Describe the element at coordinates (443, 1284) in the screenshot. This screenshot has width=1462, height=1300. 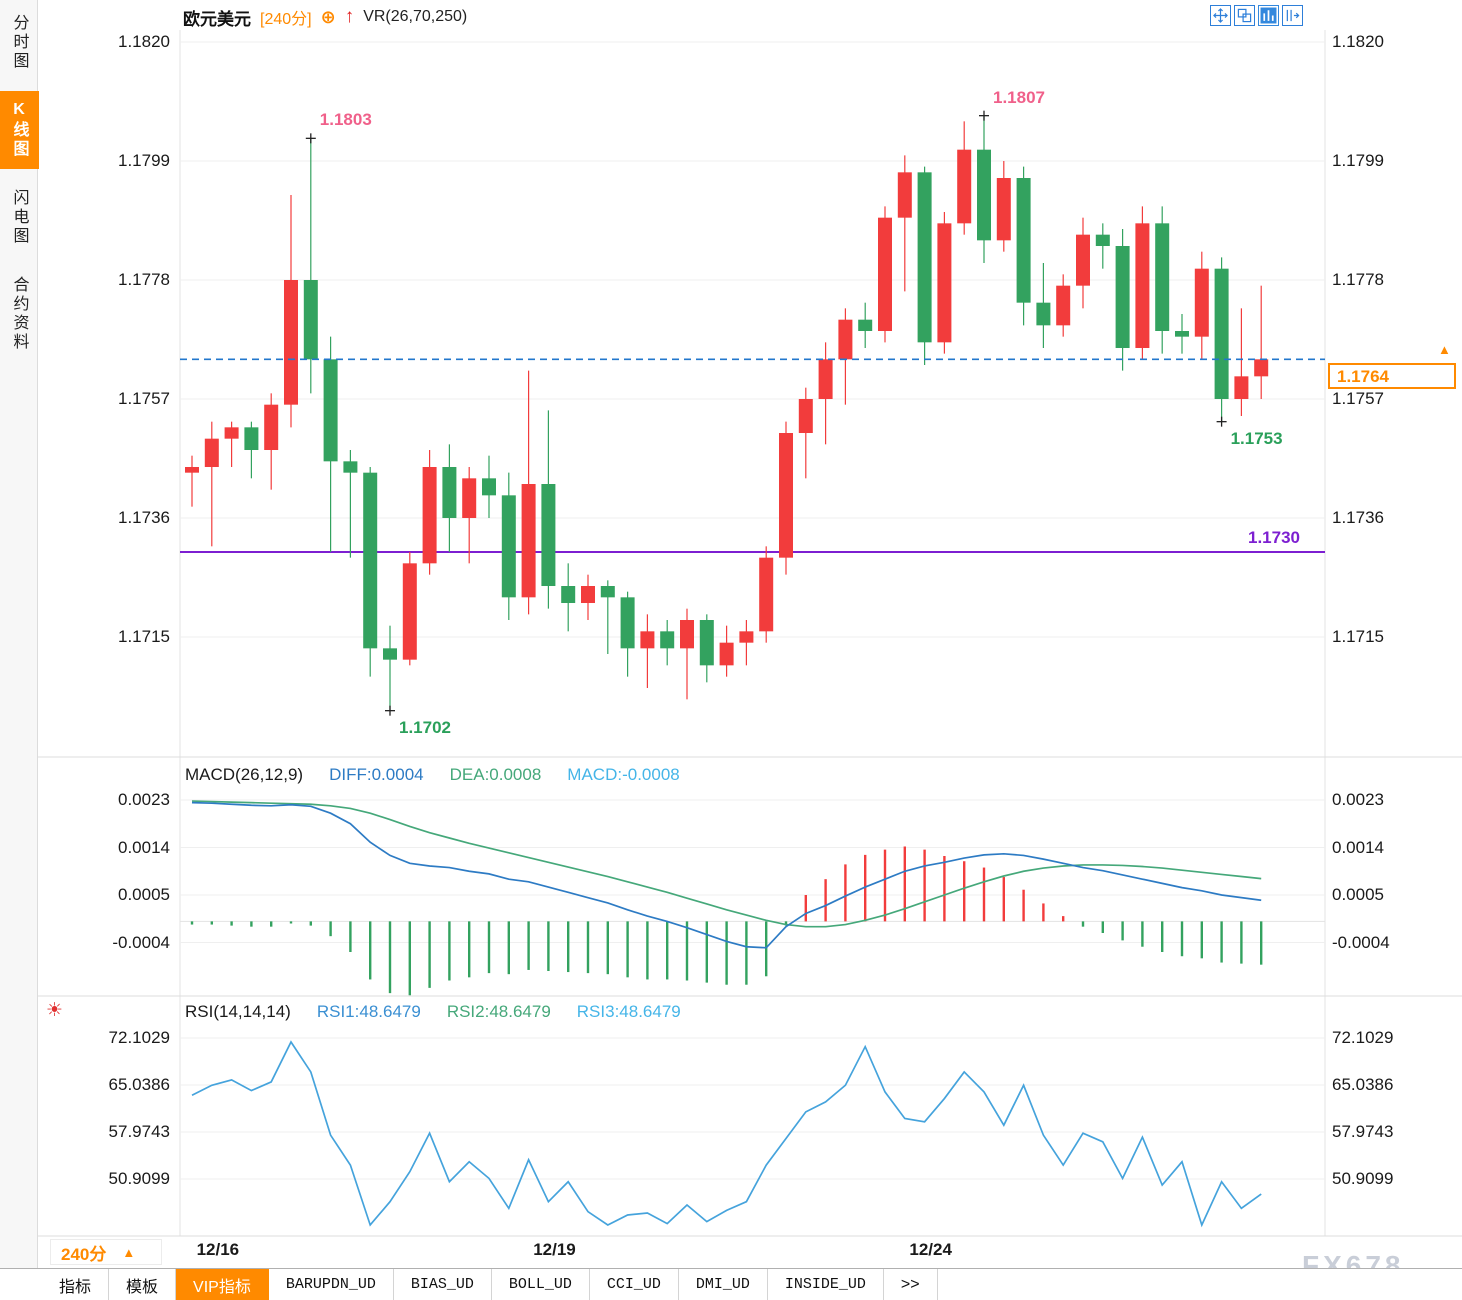
I see `tab-bias: BIAS_UD` at that location.